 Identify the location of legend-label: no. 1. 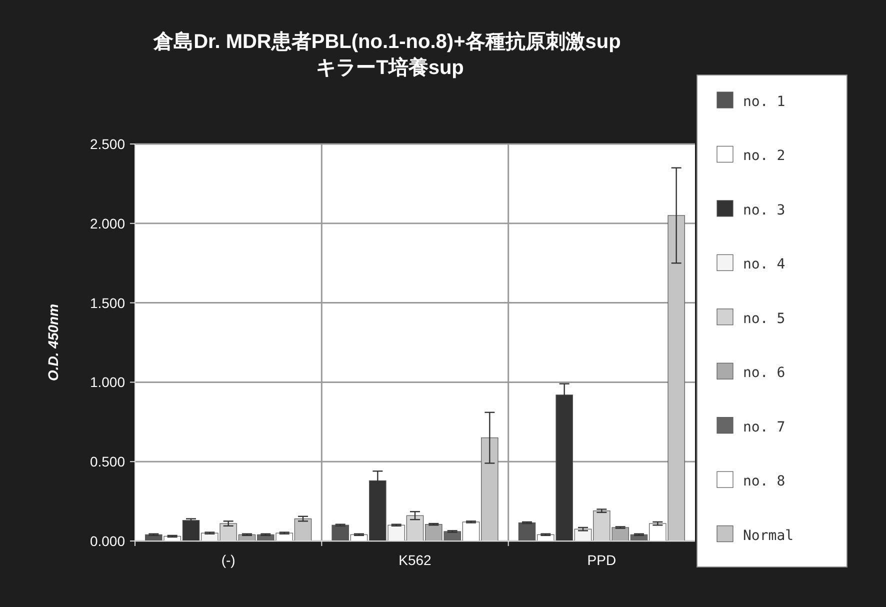
(764, 102).